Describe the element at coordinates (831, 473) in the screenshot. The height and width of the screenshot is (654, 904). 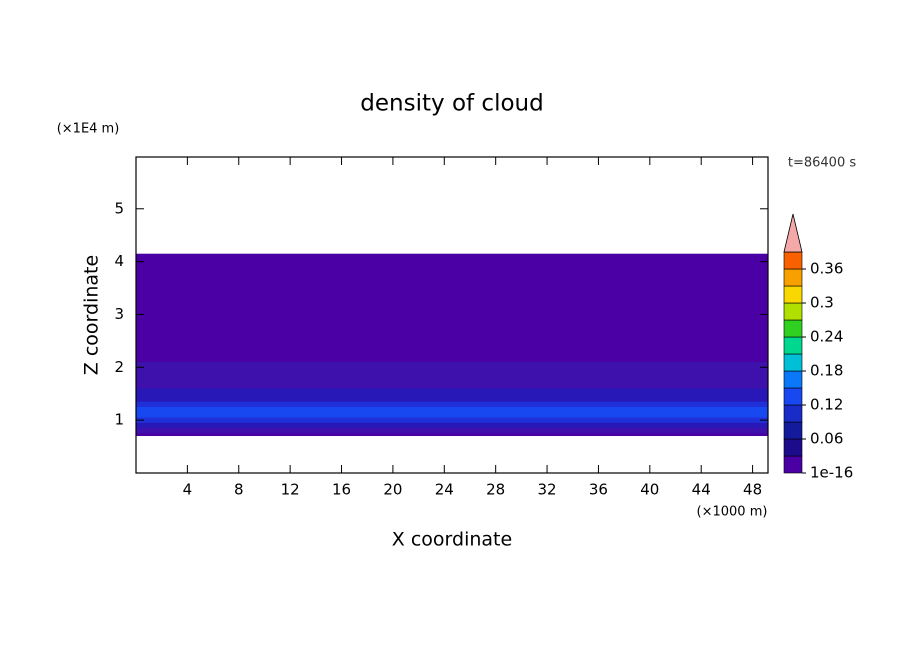
I see `colorbar-tick-label: 1e-16` at that location.